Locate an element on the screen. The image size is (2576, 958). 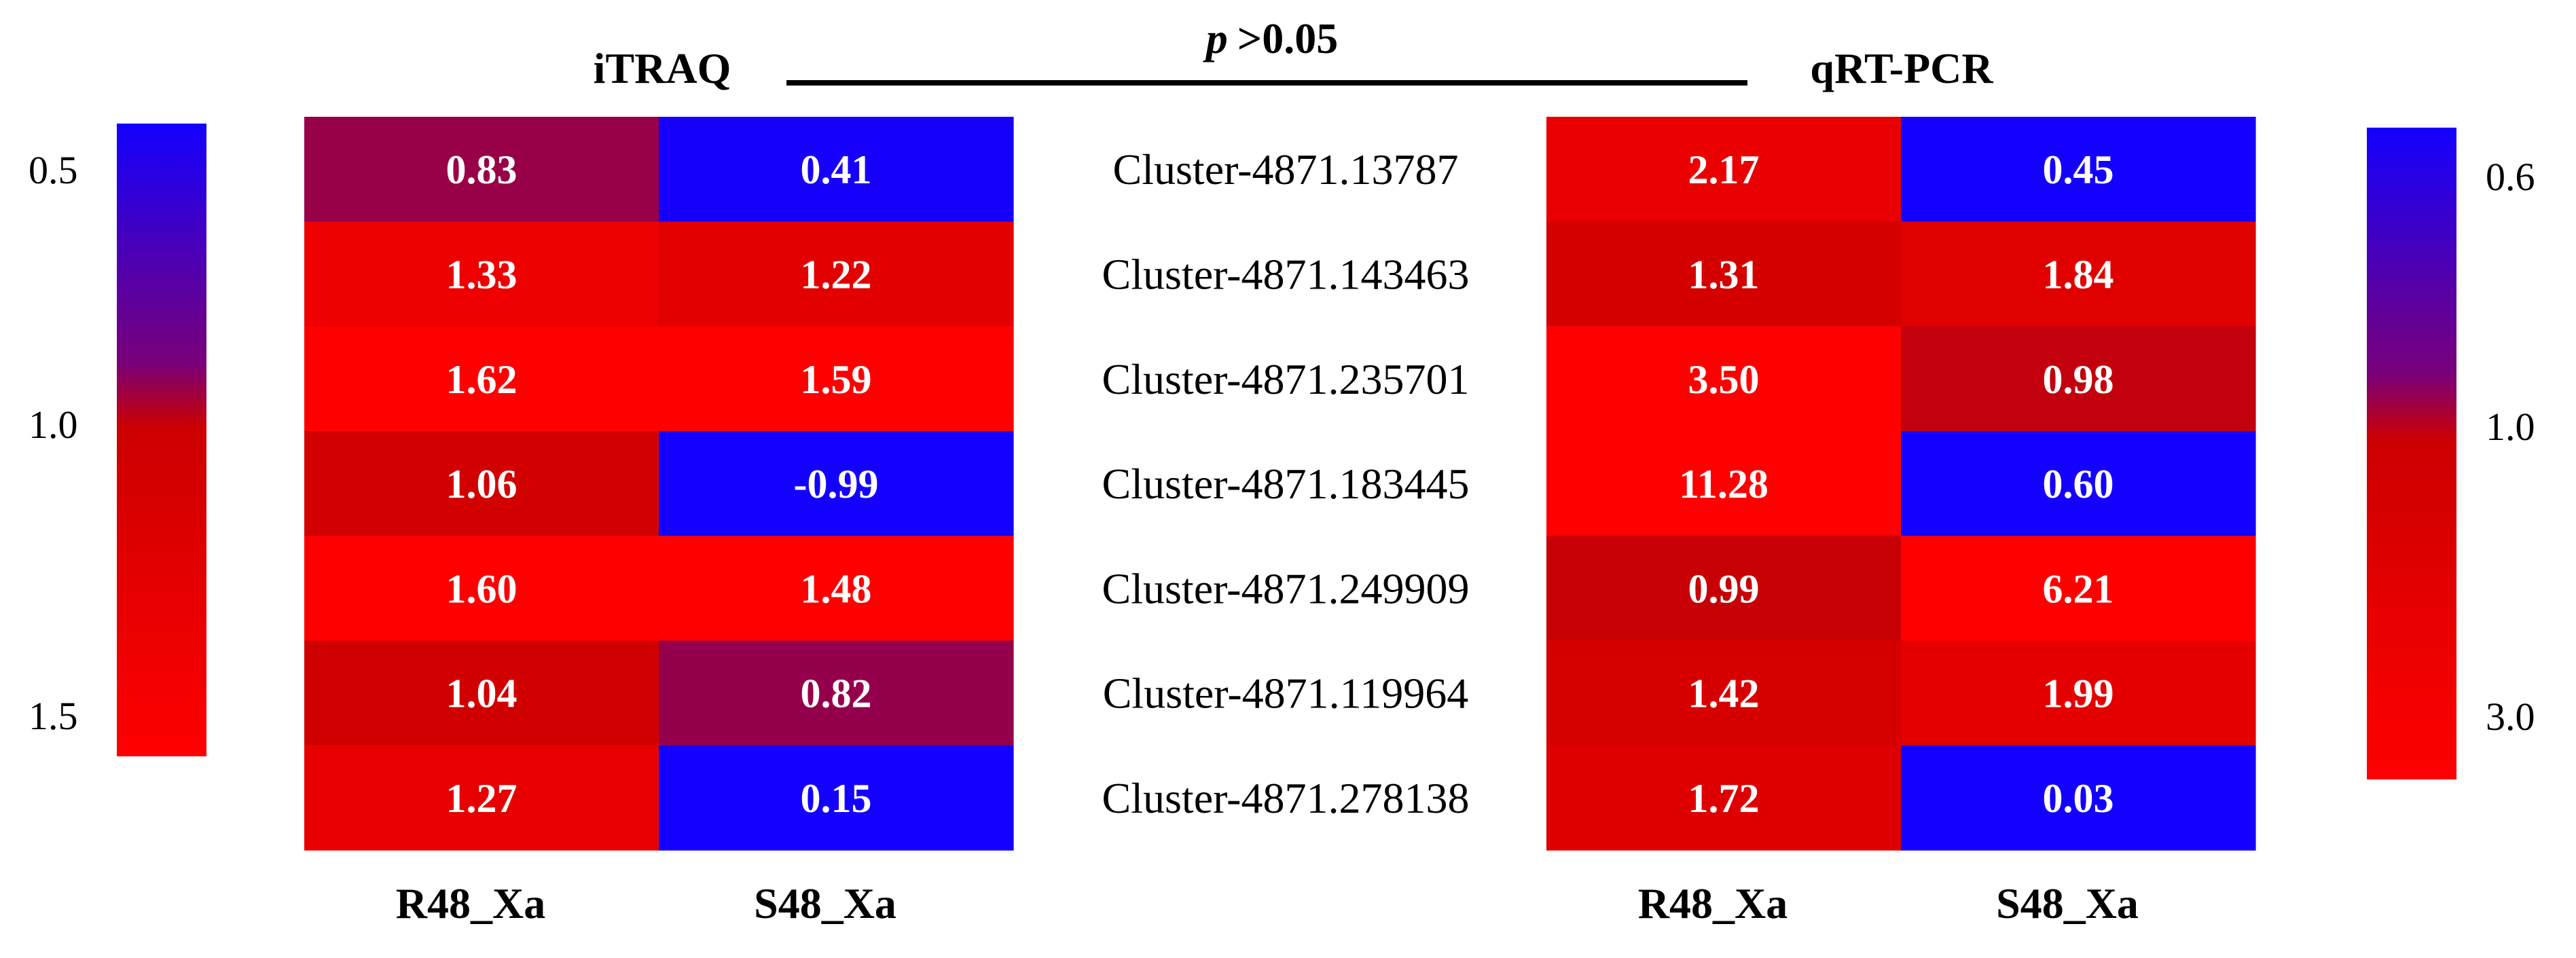
cell-label-qrtpcr-r4-c1: 6.21 is located at coordinates (2078, 589).